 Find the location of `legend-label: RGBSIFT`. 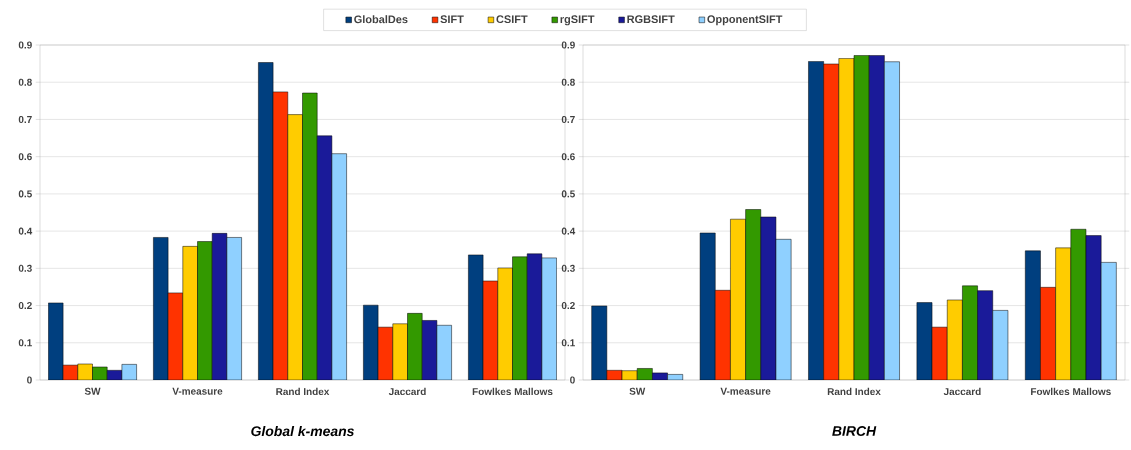

legend-label: RGBSIFT is located at coordinates (651, 19).